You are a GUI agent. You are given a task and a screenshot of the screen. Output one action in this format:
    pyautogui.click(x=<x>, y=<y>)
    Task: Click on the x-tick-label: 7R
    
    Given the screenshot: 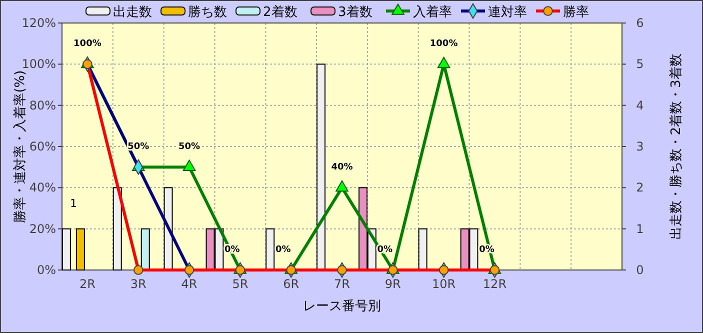 What is the action you would take?
    pyautogui.click(x=342, y=284)
    